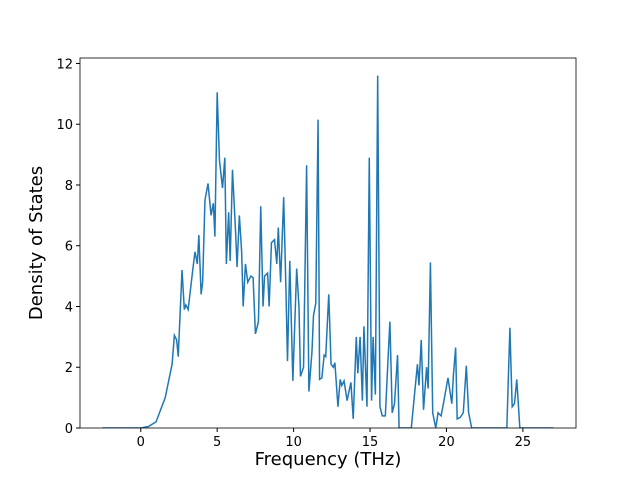 This screenshot has width=640, height=480. Describe the element at coordinates (370, 442) in the screenshot. I see `x-tick-label: 15` at that location.